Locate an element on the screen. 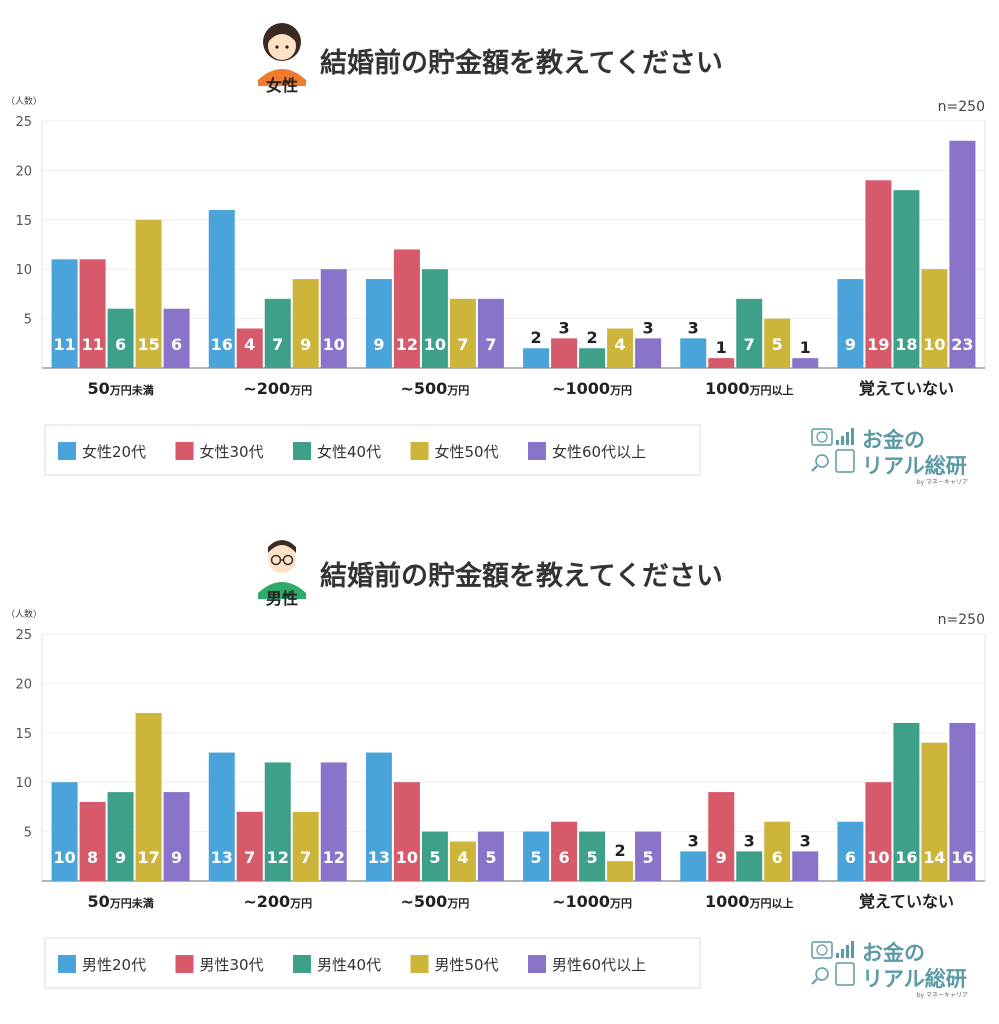 Image resolution: width=999 pixels, height=1024 pixels. male-y-tick-label: 10 is located at coordinates (23, 783).